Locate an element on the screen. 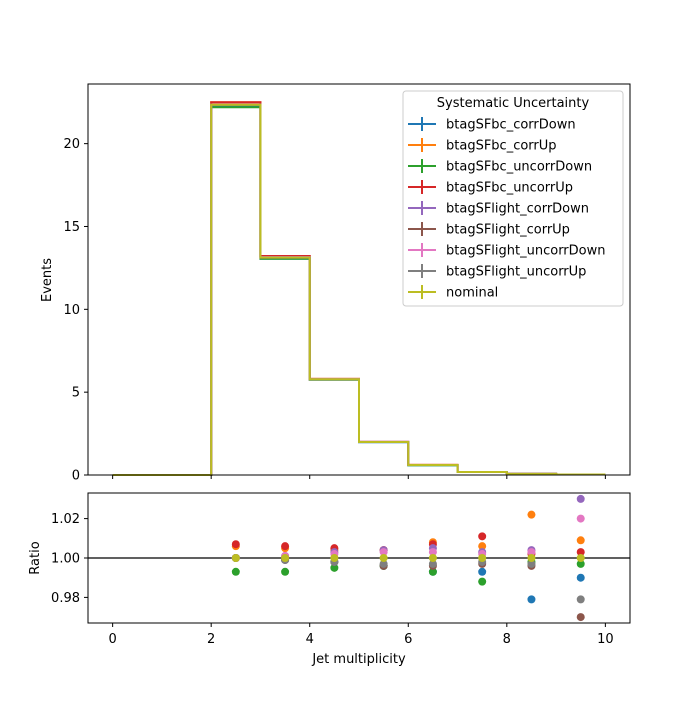  legend-label: btagSFlight_uncorrDown is located at coordinates (526, 251).